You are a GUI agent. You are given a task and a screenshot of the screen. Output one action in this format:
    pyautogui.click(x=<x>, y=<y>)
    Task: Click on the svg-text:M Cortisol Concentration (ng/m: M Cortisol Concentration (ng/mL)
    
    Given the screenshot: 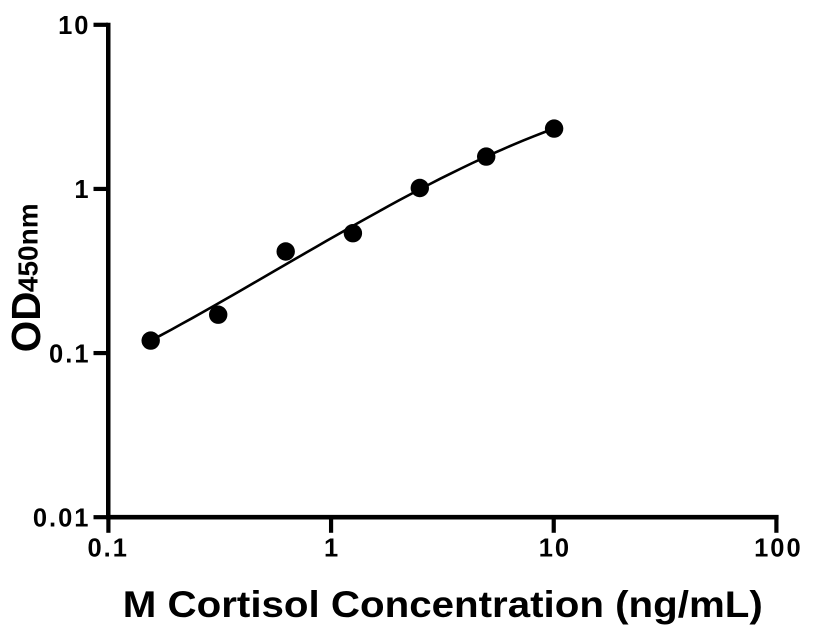 What is the action you would take?
    pyautogui.click(x=443, y=604)
    